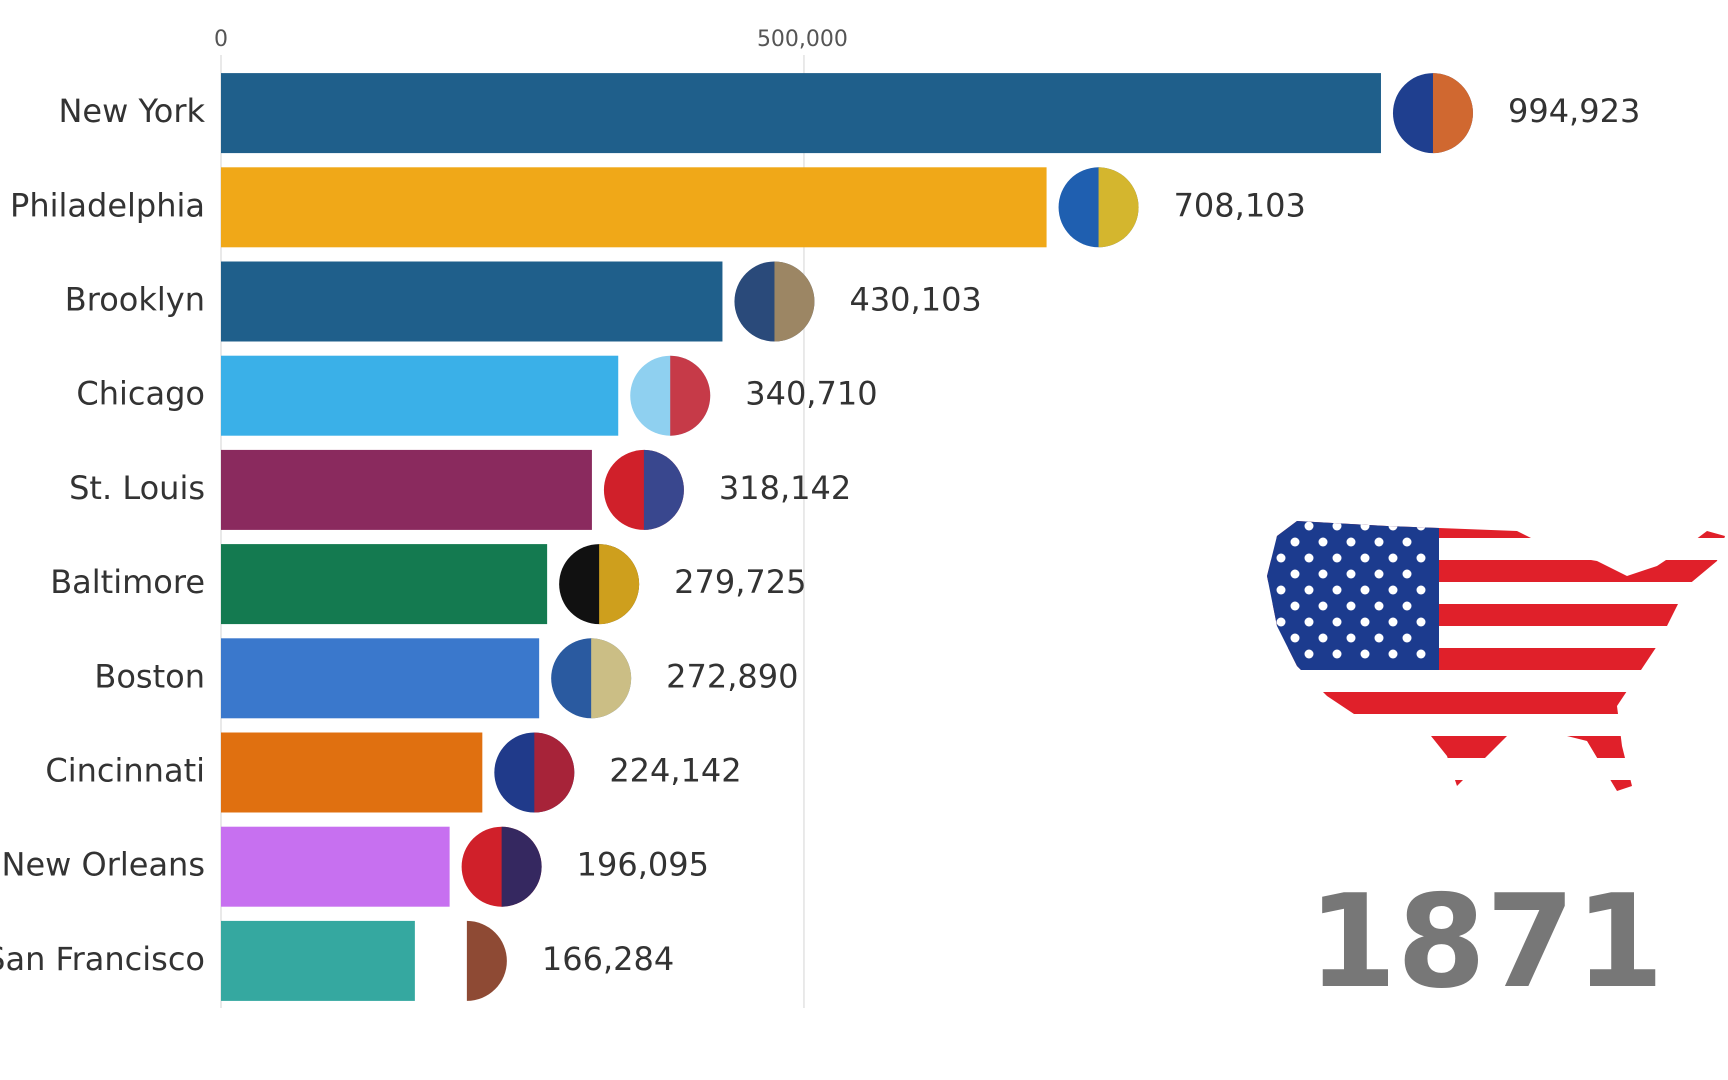 The height and width of the screenshot is (1080, 1728). Describe the element at coordinates (135, 300) in the screenshot. I see `y-tick-label: Brooklyn` at that location.